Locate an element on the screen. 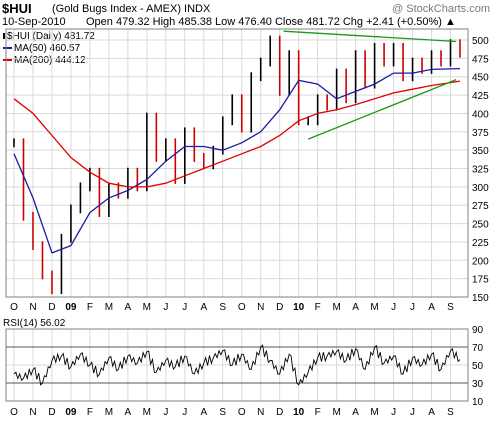 The height and width of the screenshot is (426, 494). price-y-tick-label: 400 is located at coordinates (480, 114).